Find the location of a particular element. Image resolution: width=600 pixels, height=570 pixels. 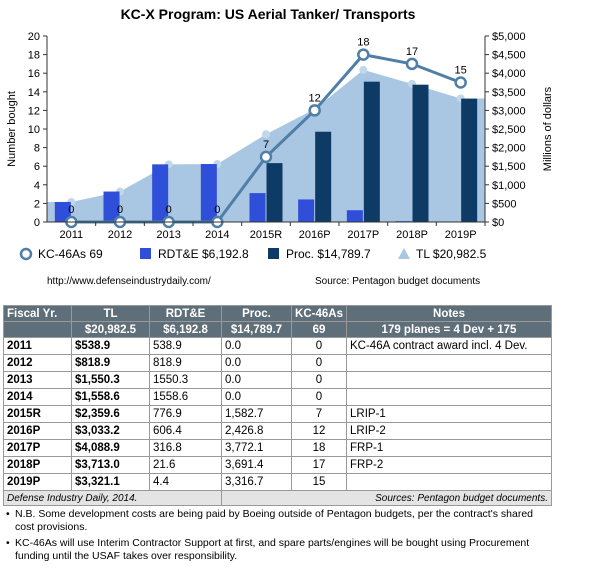

cell-tl: $1,558.6 is located at coordinates (110, 397).